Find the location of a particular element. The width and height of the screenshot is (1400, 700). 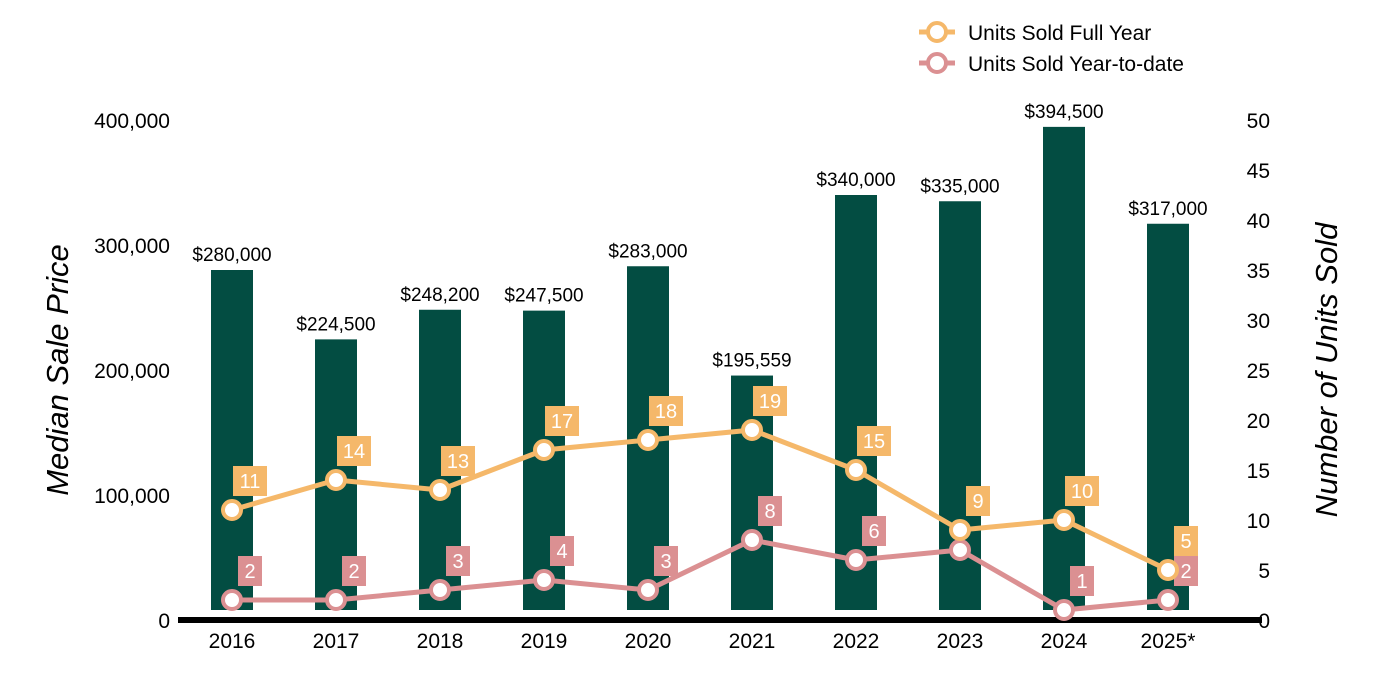

units-full-year-value-label: 10 is located at coordinates (1082, 492).